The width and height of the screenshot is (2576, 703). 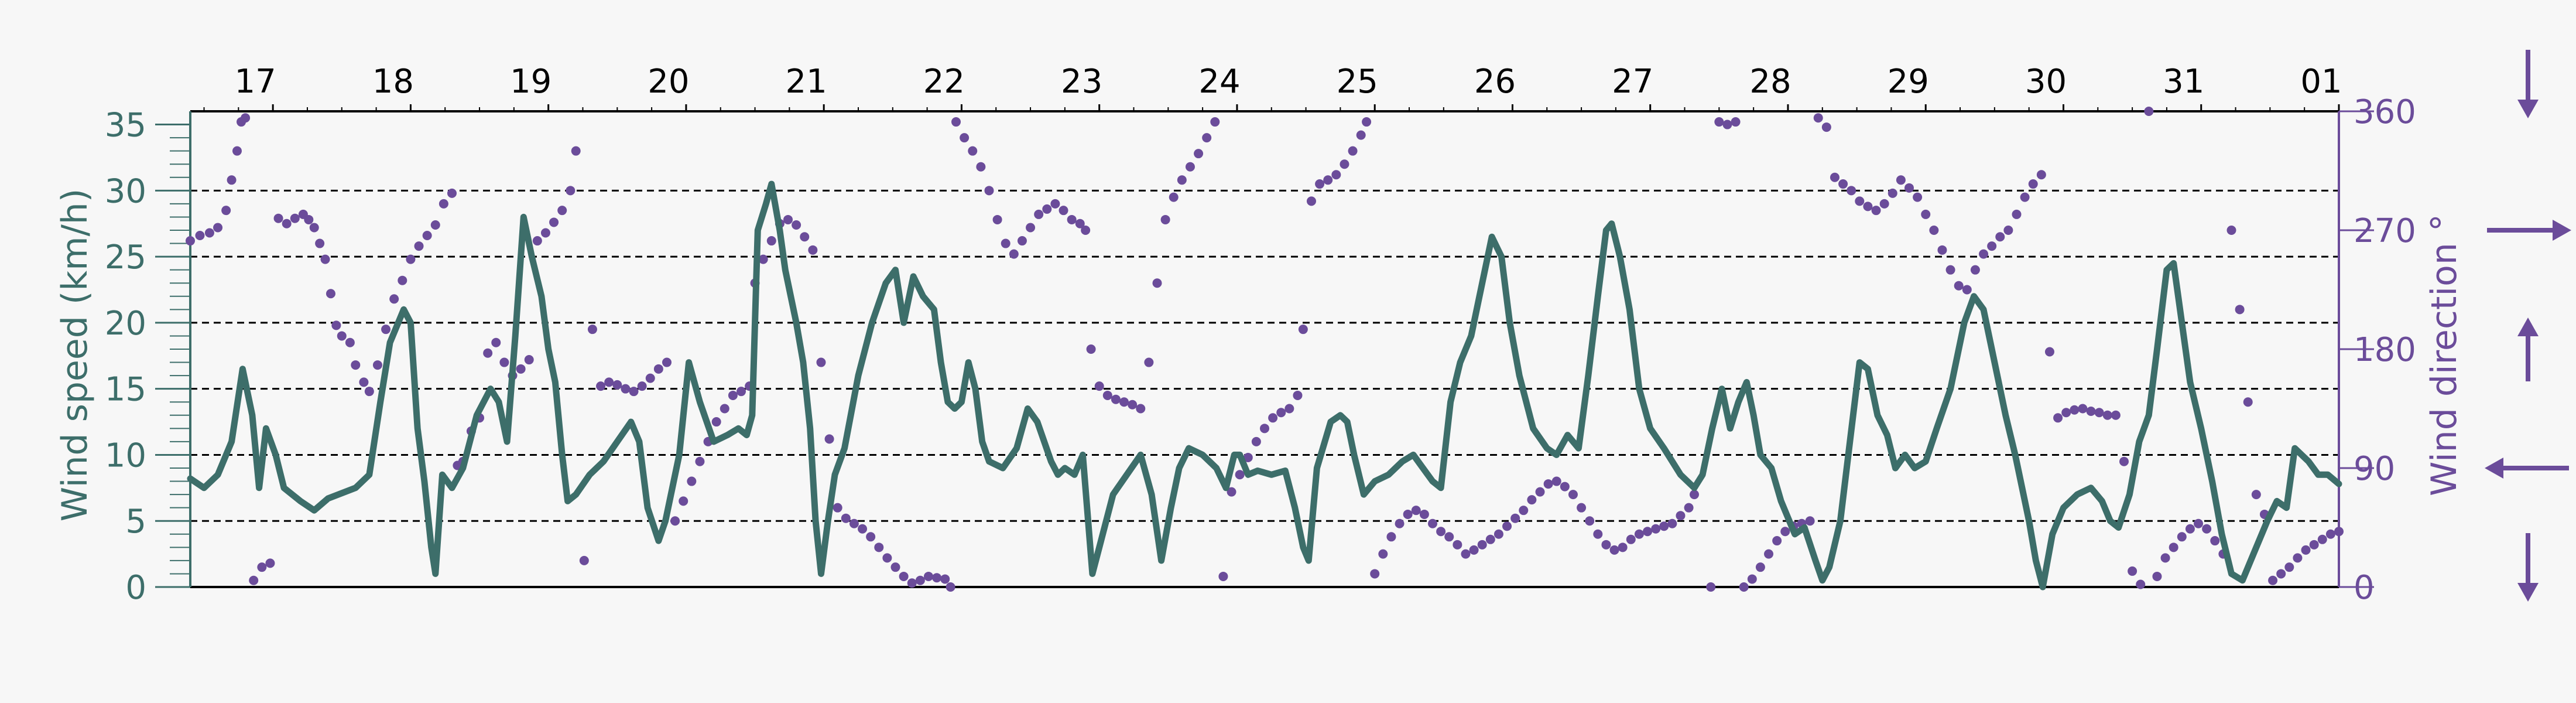 What do you see at coordinates (393, 82) in the screenshot?
I see `x-tick-label-18: 18` at bounding box center [393, 82].